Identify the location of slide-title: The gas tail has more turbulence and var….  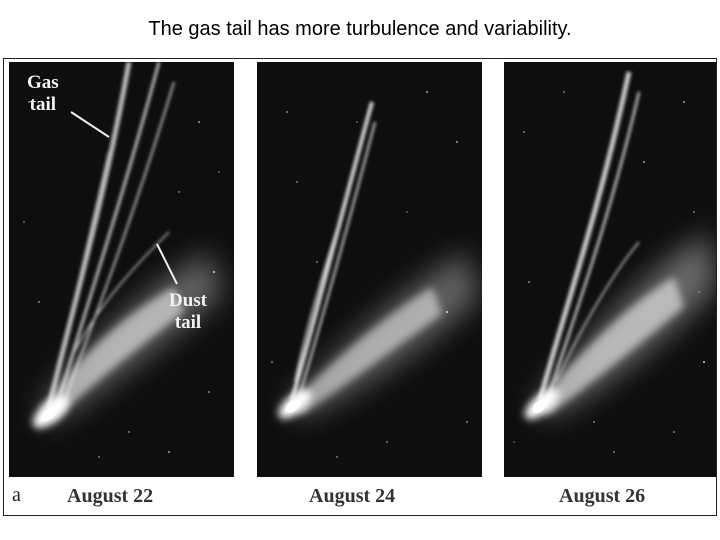
(360, 29).